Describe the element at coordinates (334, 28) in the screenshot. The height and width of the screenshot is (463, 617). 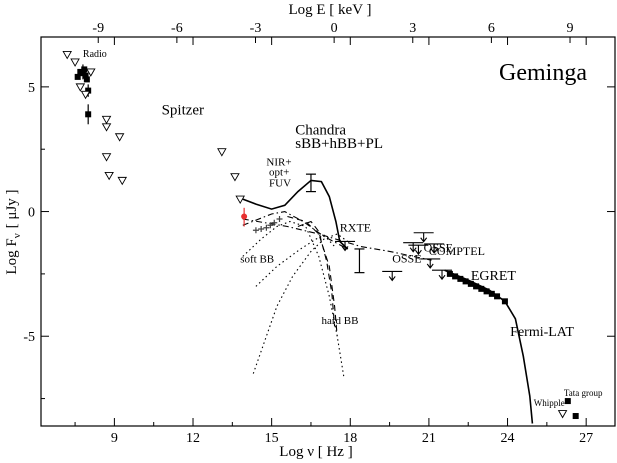
I see `x2-tick-label: 0` at that location.